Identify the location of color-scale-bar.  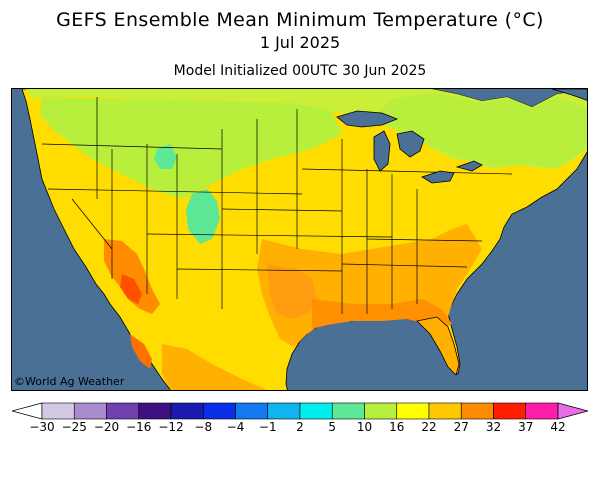
(300, 411).